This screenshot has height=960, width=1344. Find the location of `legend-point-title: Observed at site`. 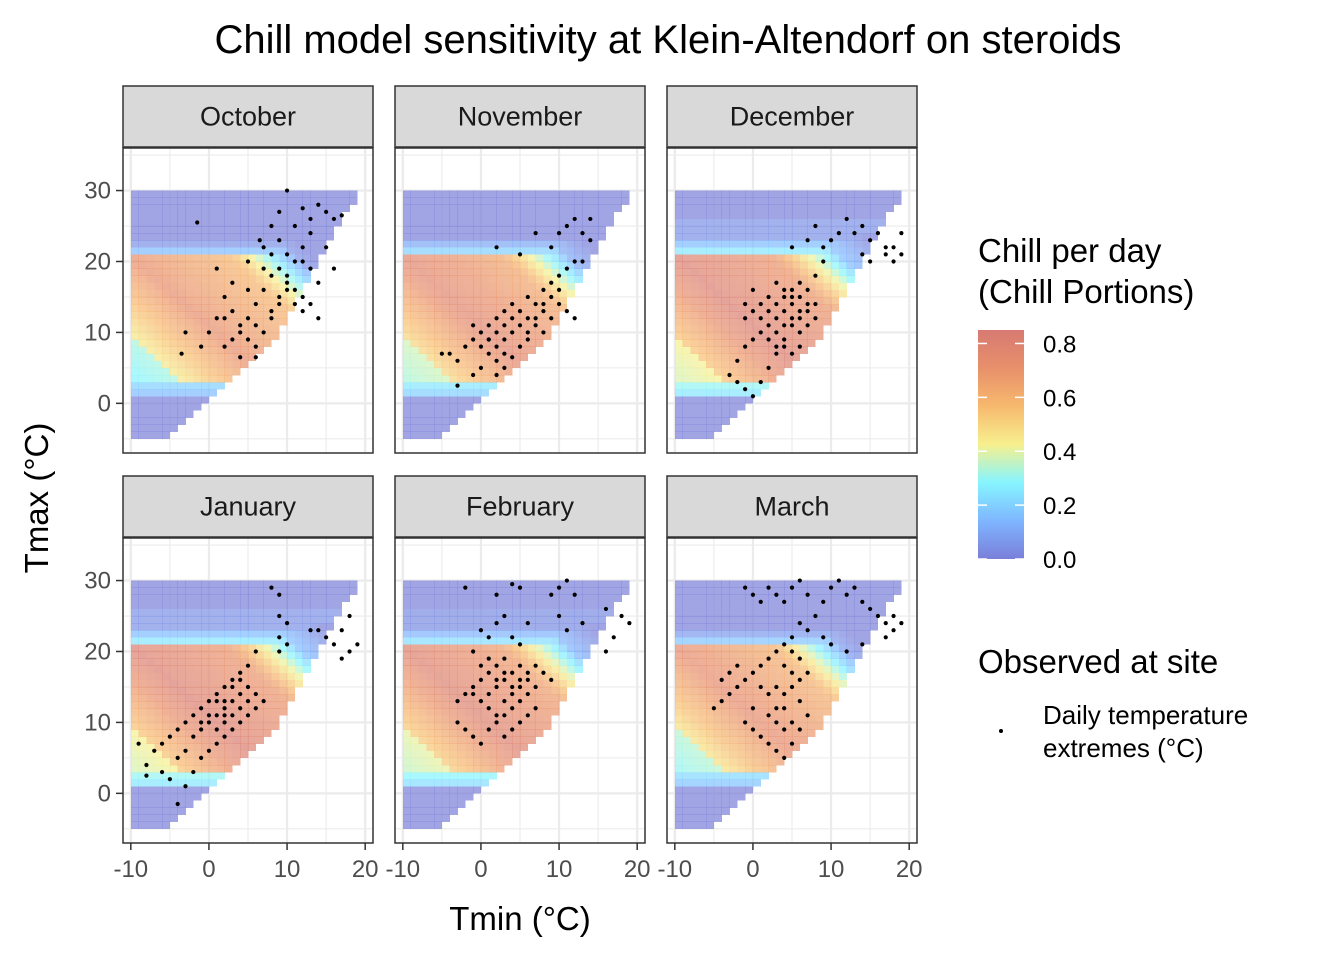

legend-point-title: Observed at site is located at coordinates (1098, 661).